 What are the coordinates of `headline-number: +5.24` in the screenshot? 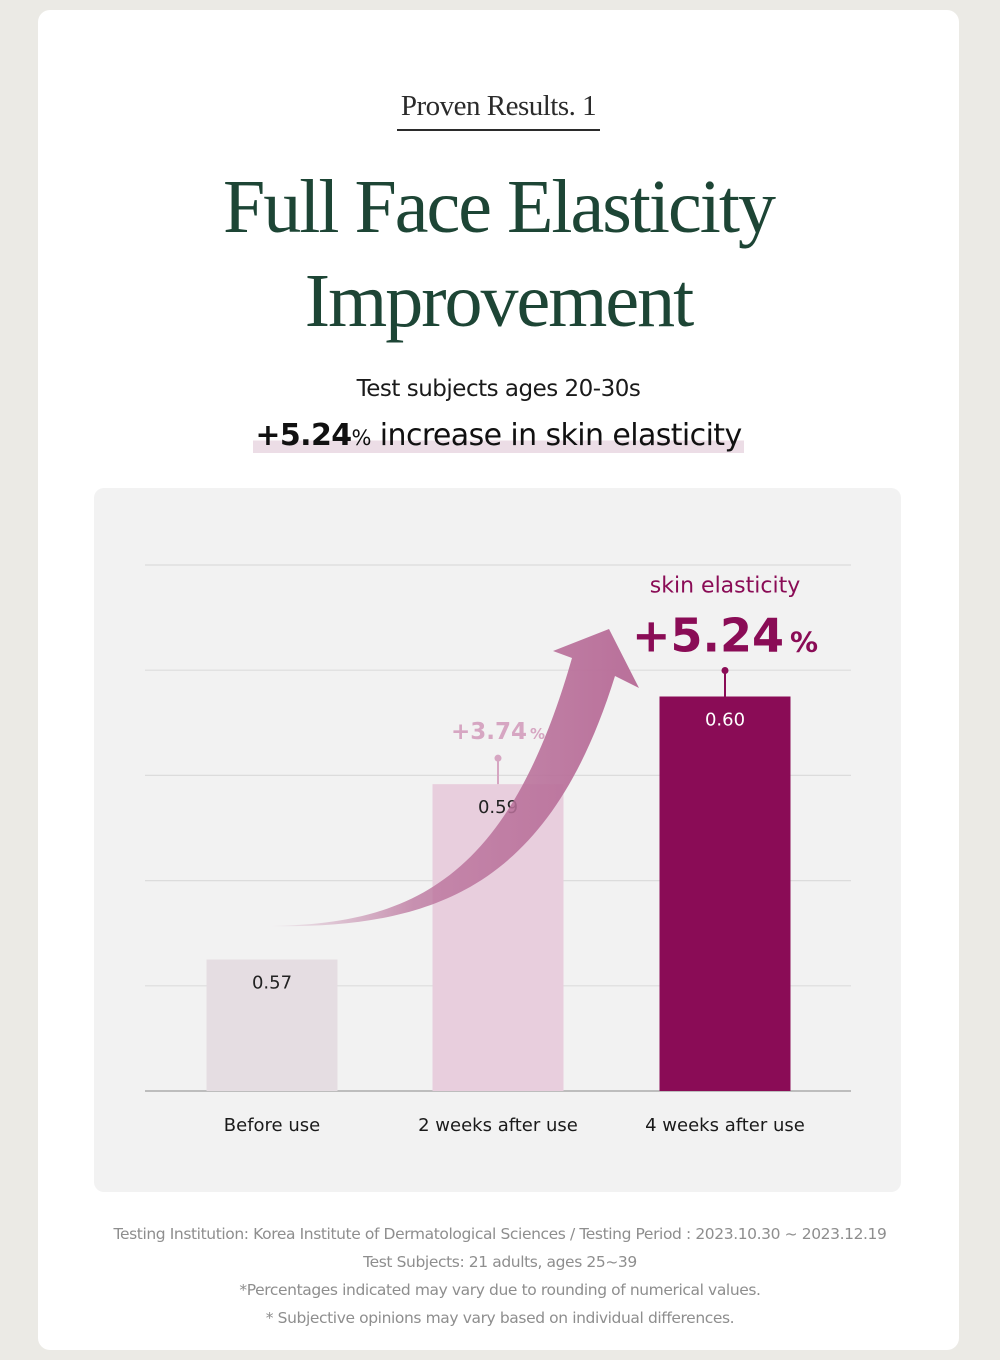 It's located at (303, 435).